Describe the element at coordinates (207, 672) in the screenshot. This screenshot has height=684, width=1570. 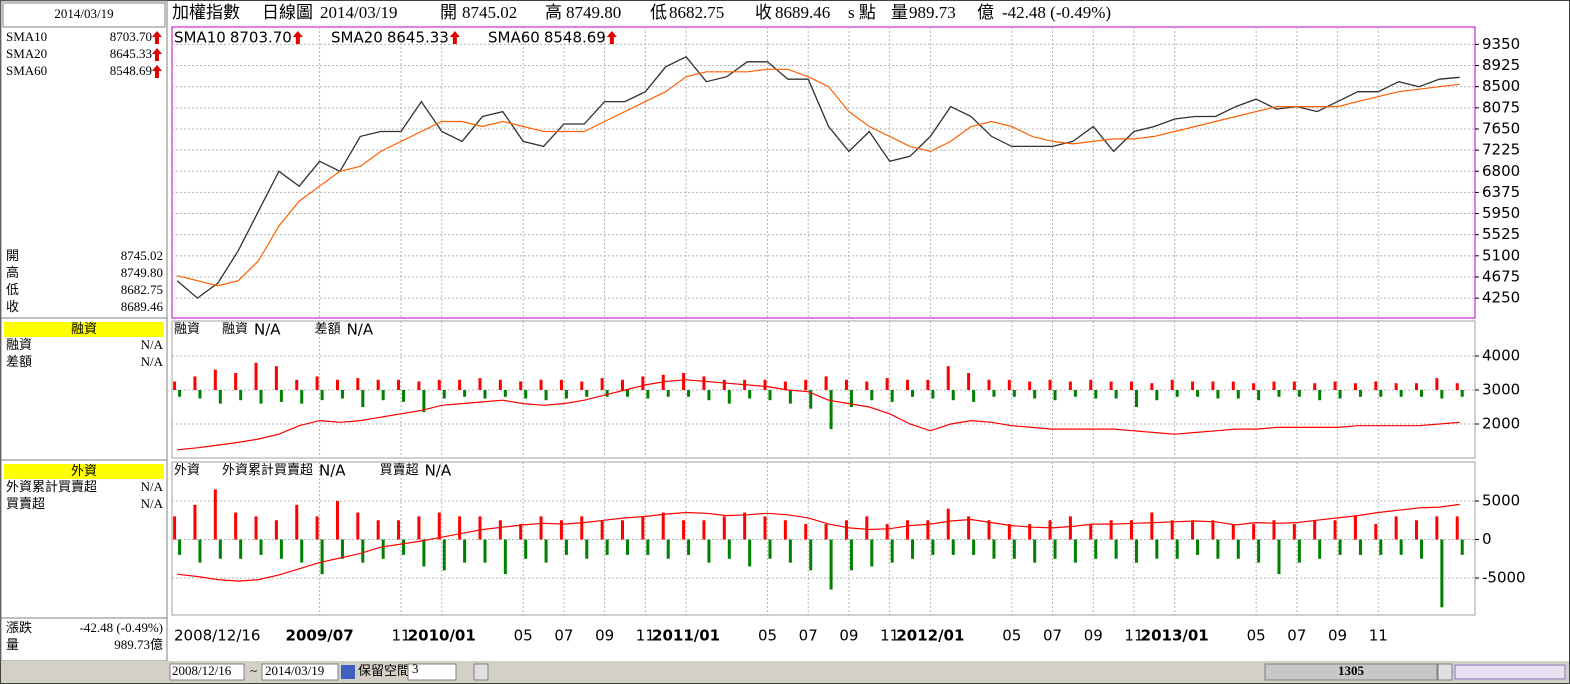
I see `start-date-box` at that location.